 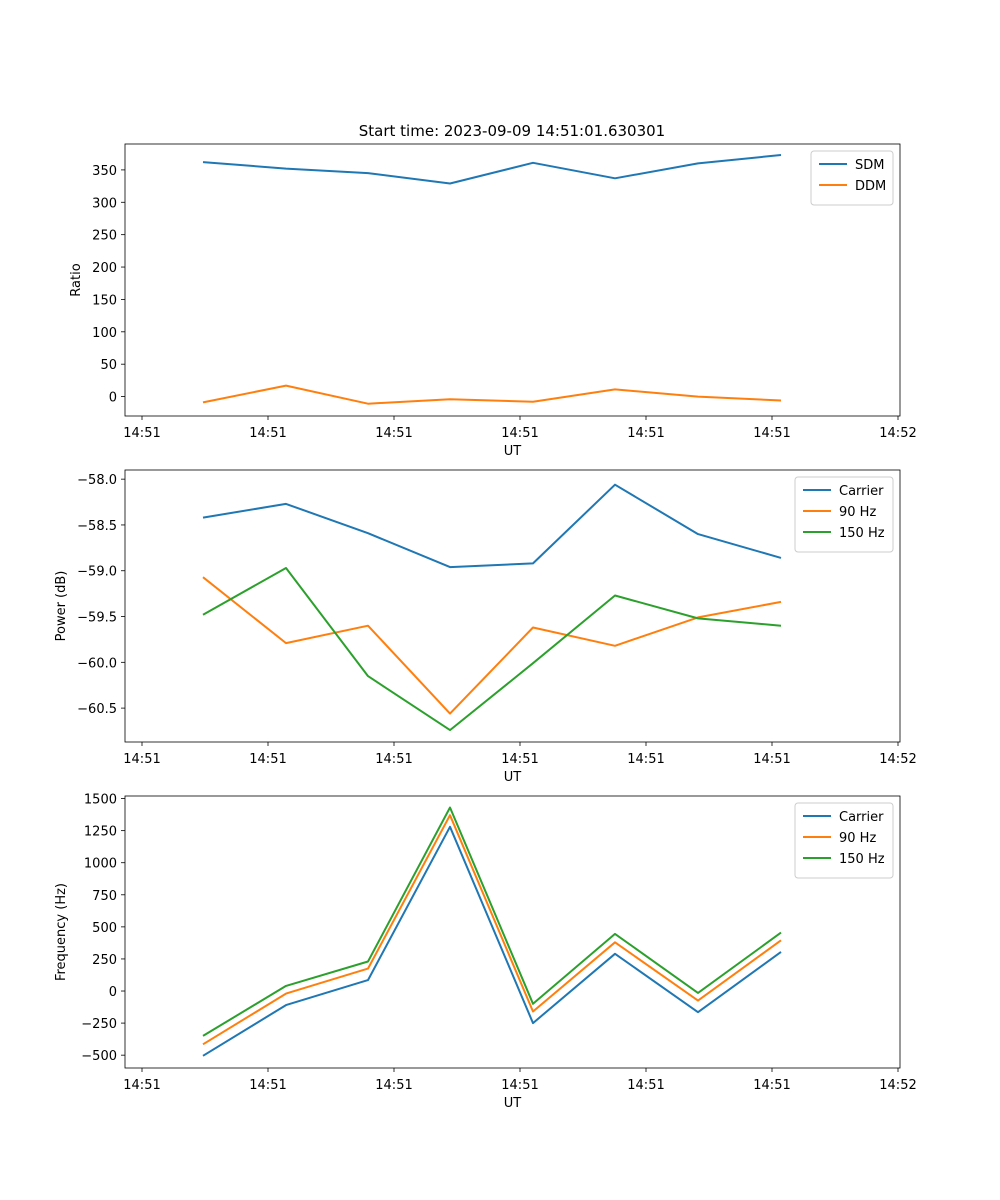 I want to click on y-tick-label: 1000, so click(x=100, y=864).